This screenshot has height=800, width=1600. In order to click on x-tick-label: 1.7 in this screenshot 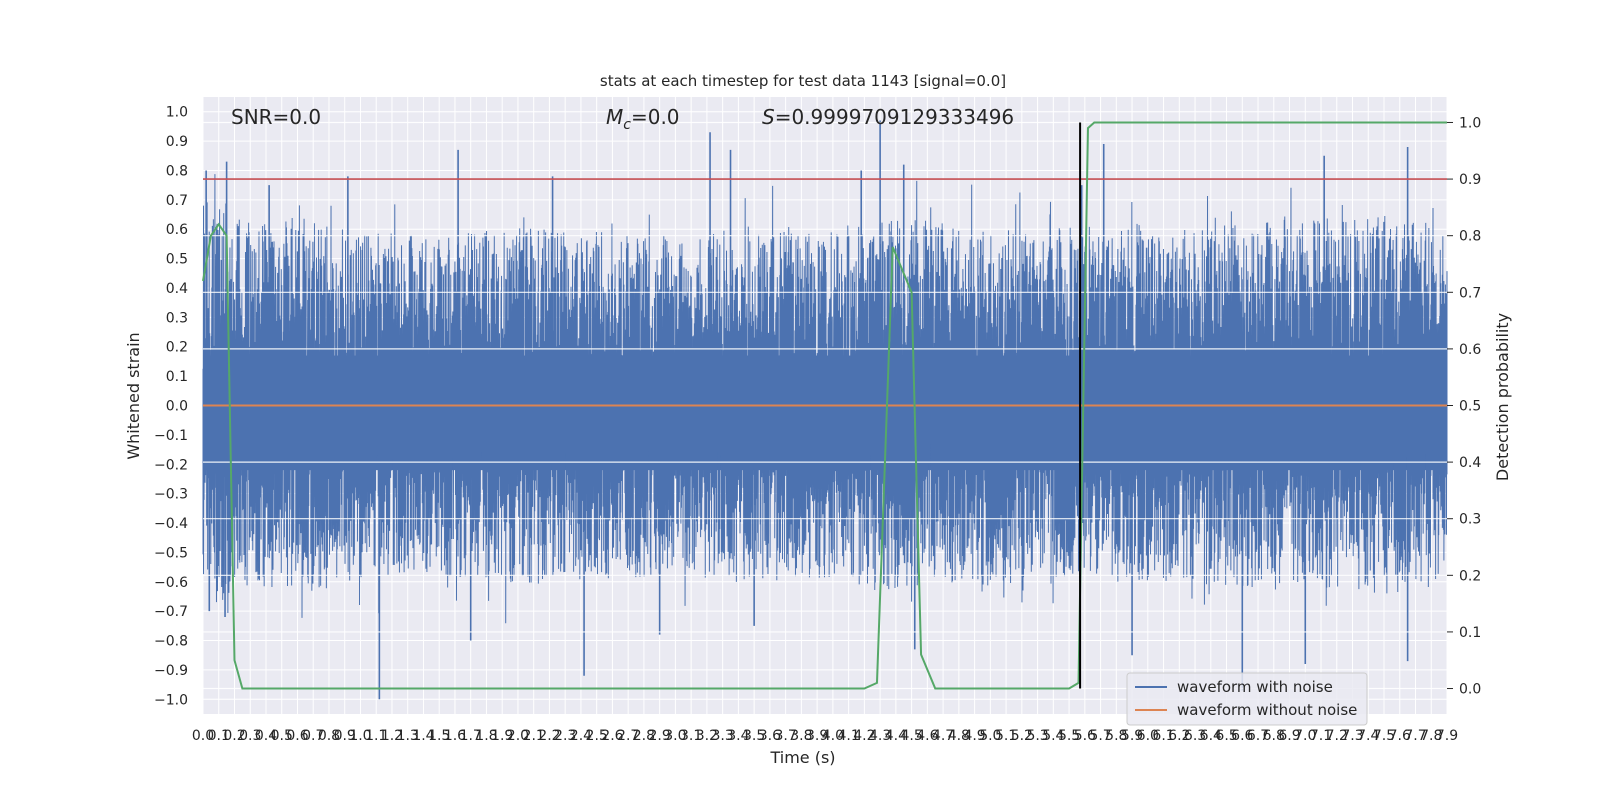, I will do `click(471, 736)`.